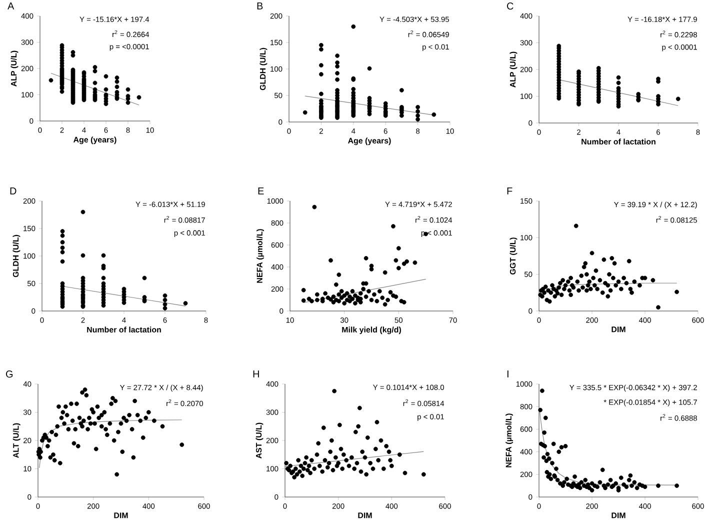 This screenshot has height=526, width=709. I want to click on chart-title: C, so click(510, 6).